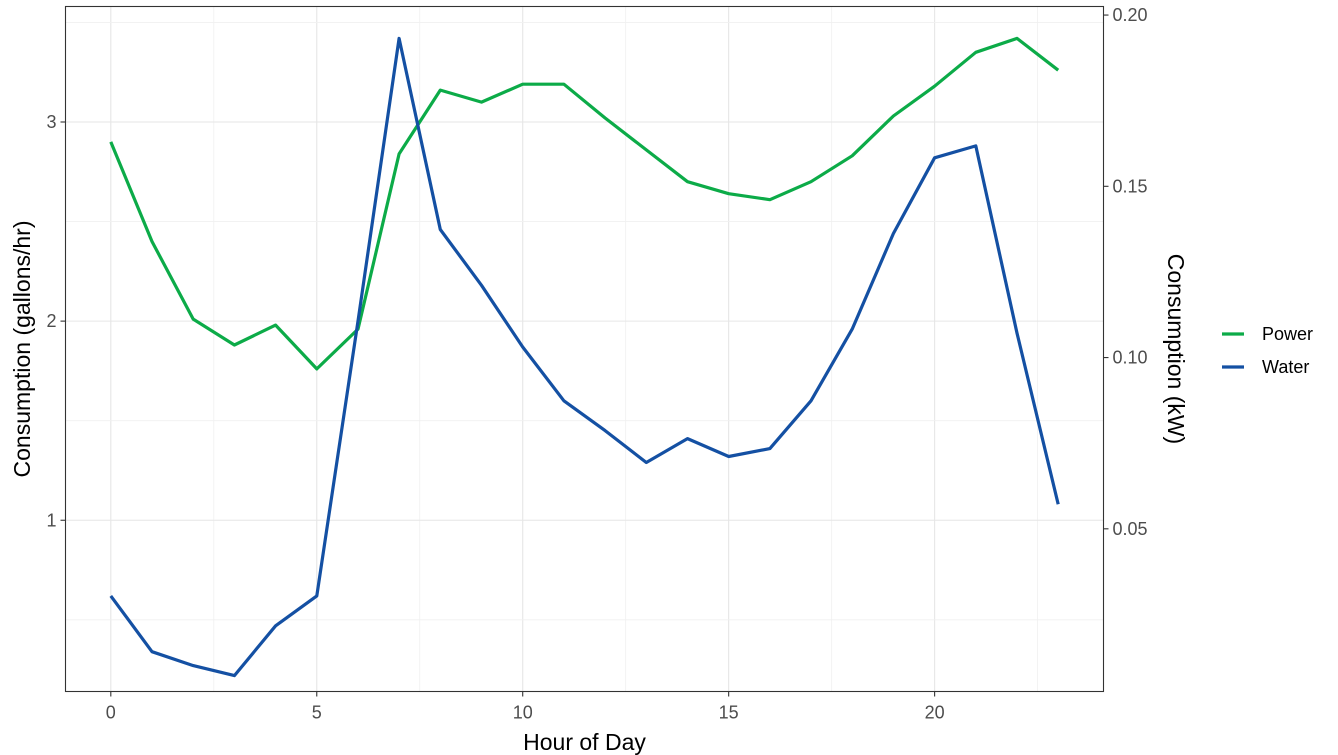 Image resolution: width=1338 pixels, height=755 pixels. I want to click on x-tick-label: 0, so click(111, 713).